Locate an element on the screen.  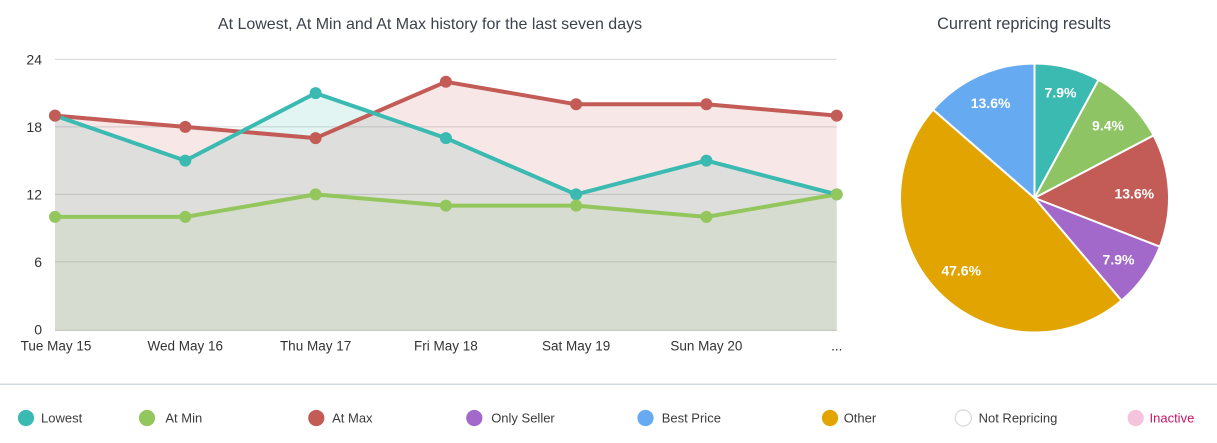
svg-text: Not Repricing is located at coordinates (1018, 418).